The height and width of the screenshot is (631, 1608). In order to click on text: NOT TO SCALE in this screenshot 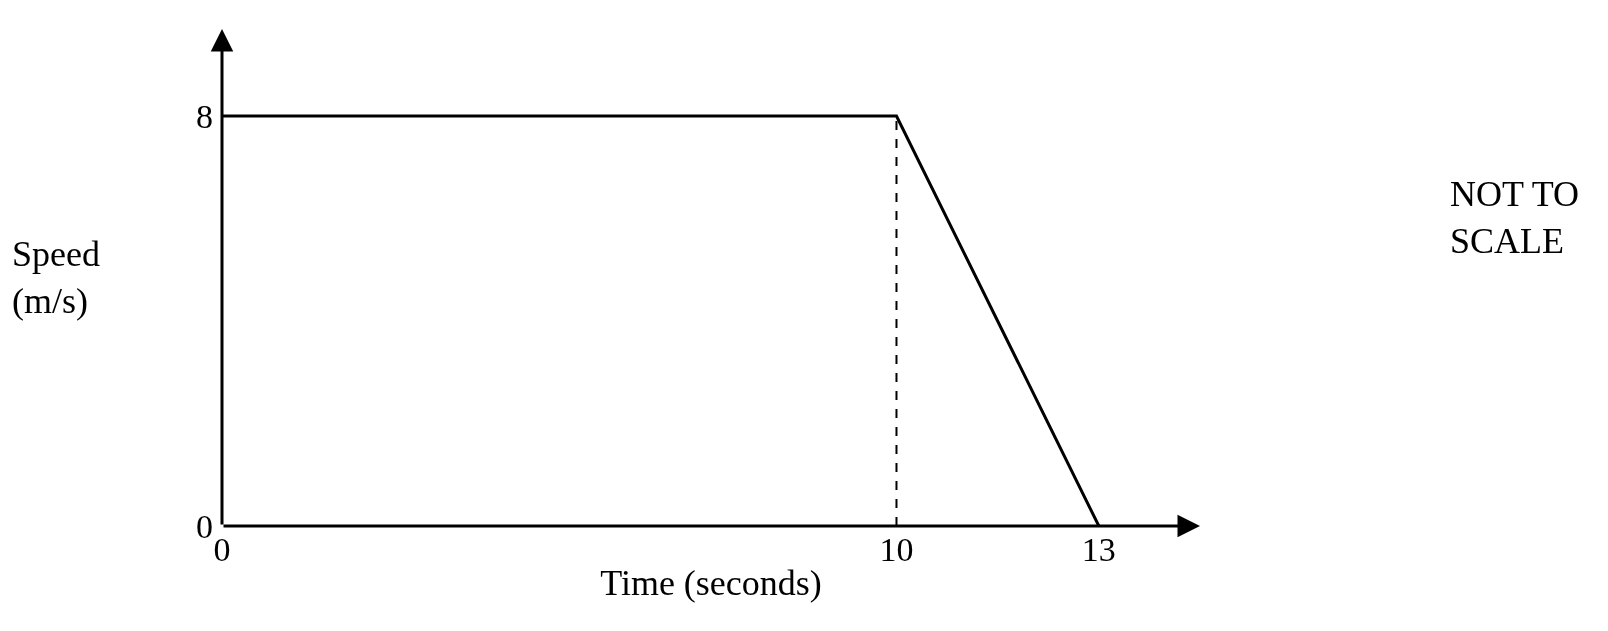, I will do `click(1515, 217)`.